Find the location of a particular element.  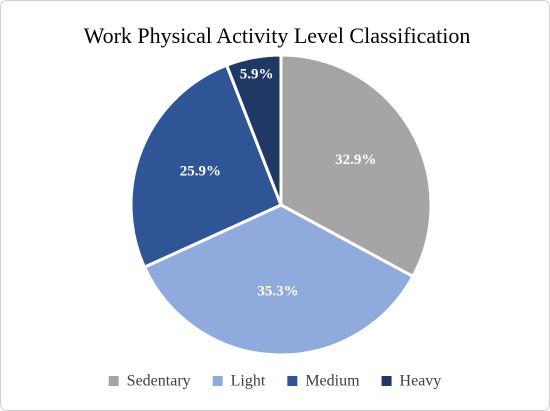

slice-label: 35.3% is located at coordinates (277, 291).